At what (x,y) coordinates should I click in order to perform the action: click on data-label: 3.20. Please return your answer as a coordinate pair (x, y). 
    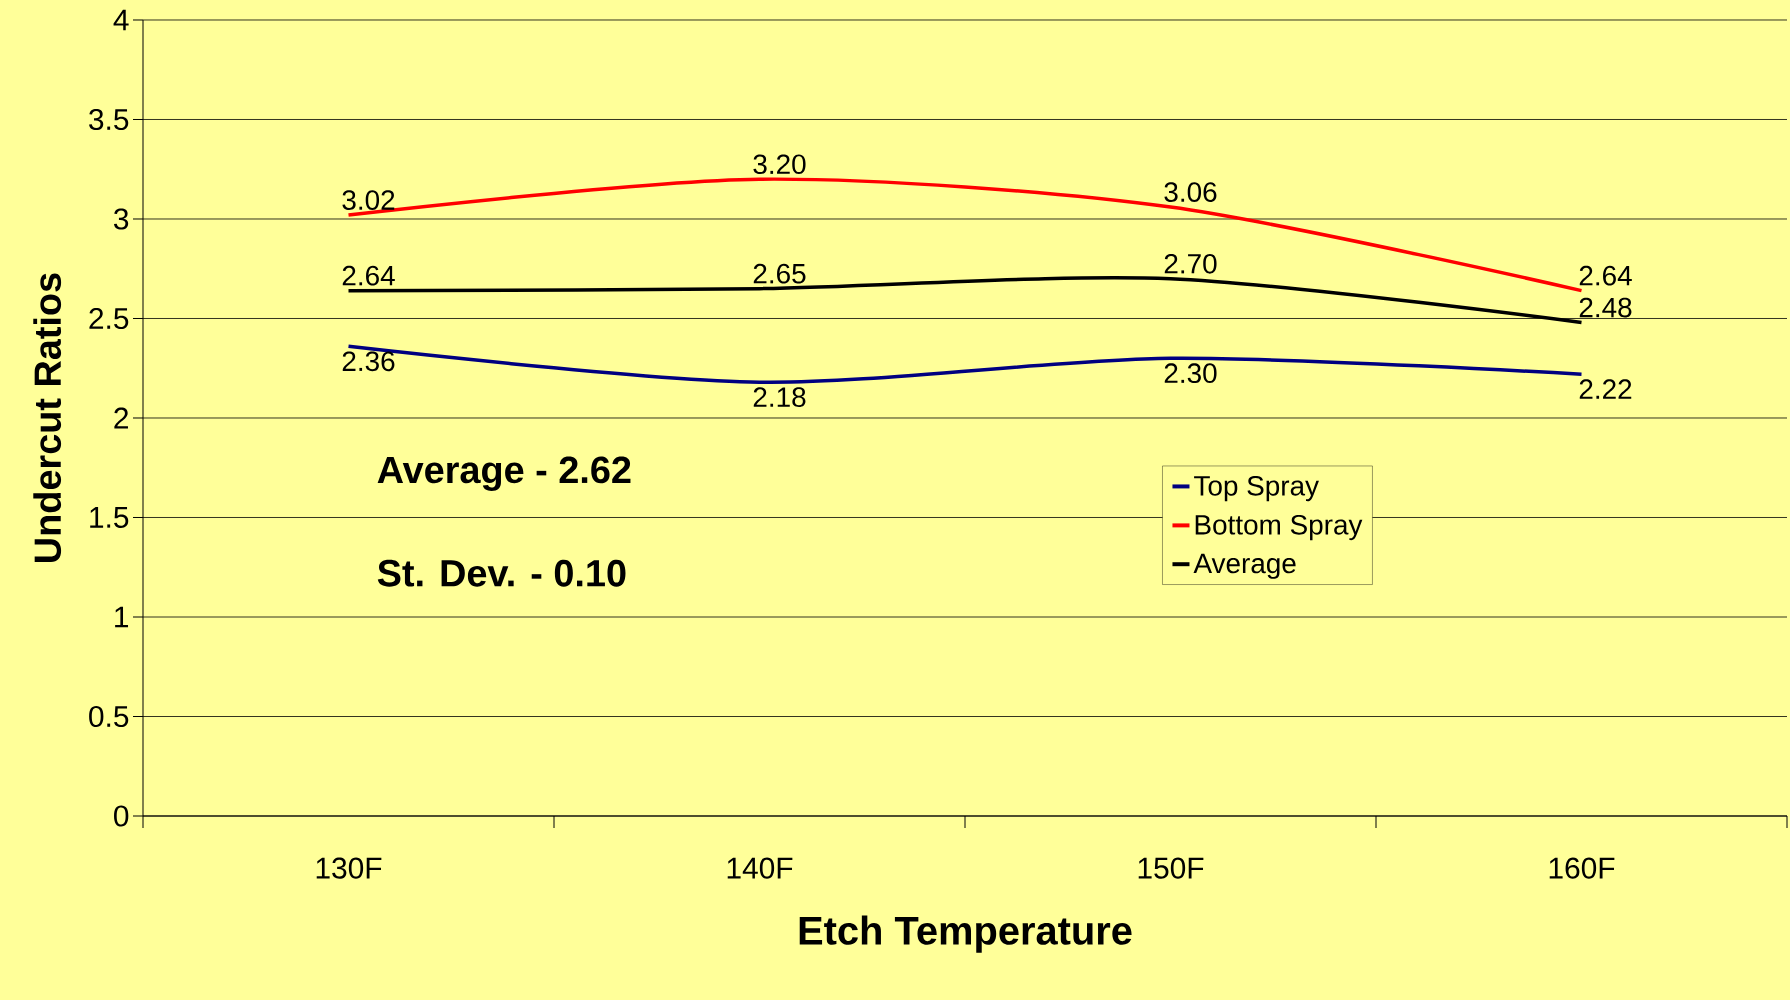
    Looking at the image, I should click on (779, 164).